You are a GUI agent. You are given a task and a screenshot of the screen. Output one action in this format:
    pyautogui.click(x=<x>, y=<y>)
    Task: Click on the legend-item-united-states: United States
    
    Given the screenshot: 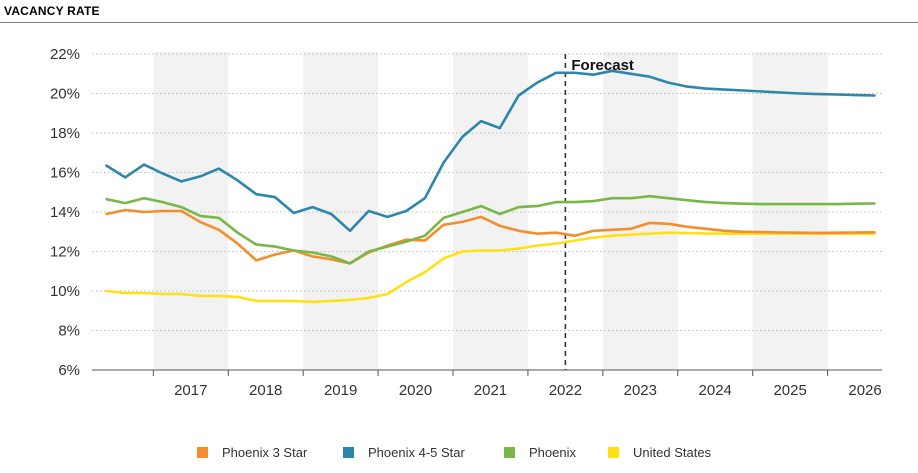 What is the action you would take?
    pyautogui.click(x=659, y=452)
    